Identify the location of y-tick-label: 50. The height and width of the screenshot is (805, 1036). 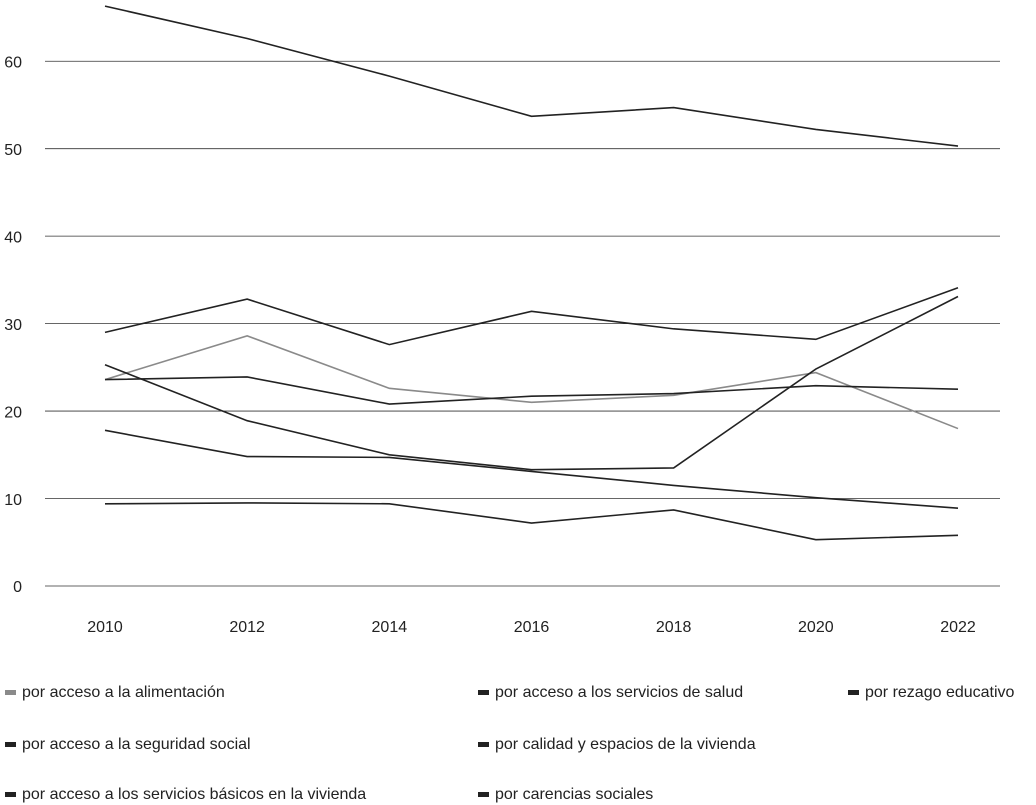
(13, 150).